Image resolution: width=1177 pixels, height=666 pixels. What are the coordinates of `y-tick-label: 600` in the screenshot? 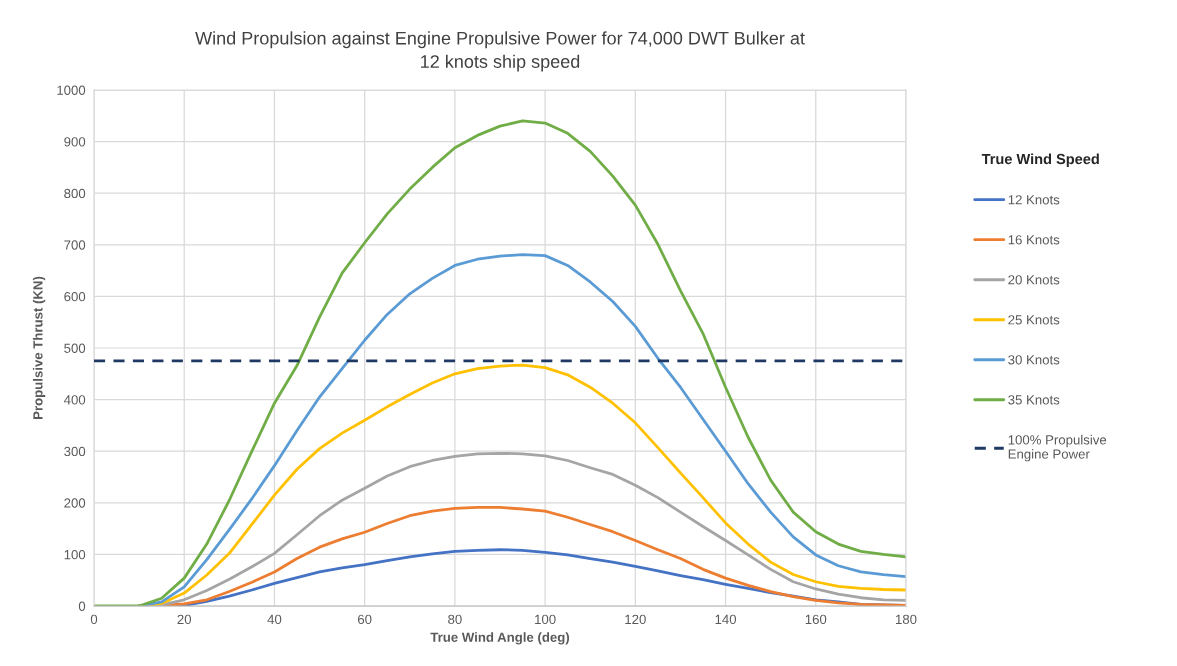 It's located at (75, 296).